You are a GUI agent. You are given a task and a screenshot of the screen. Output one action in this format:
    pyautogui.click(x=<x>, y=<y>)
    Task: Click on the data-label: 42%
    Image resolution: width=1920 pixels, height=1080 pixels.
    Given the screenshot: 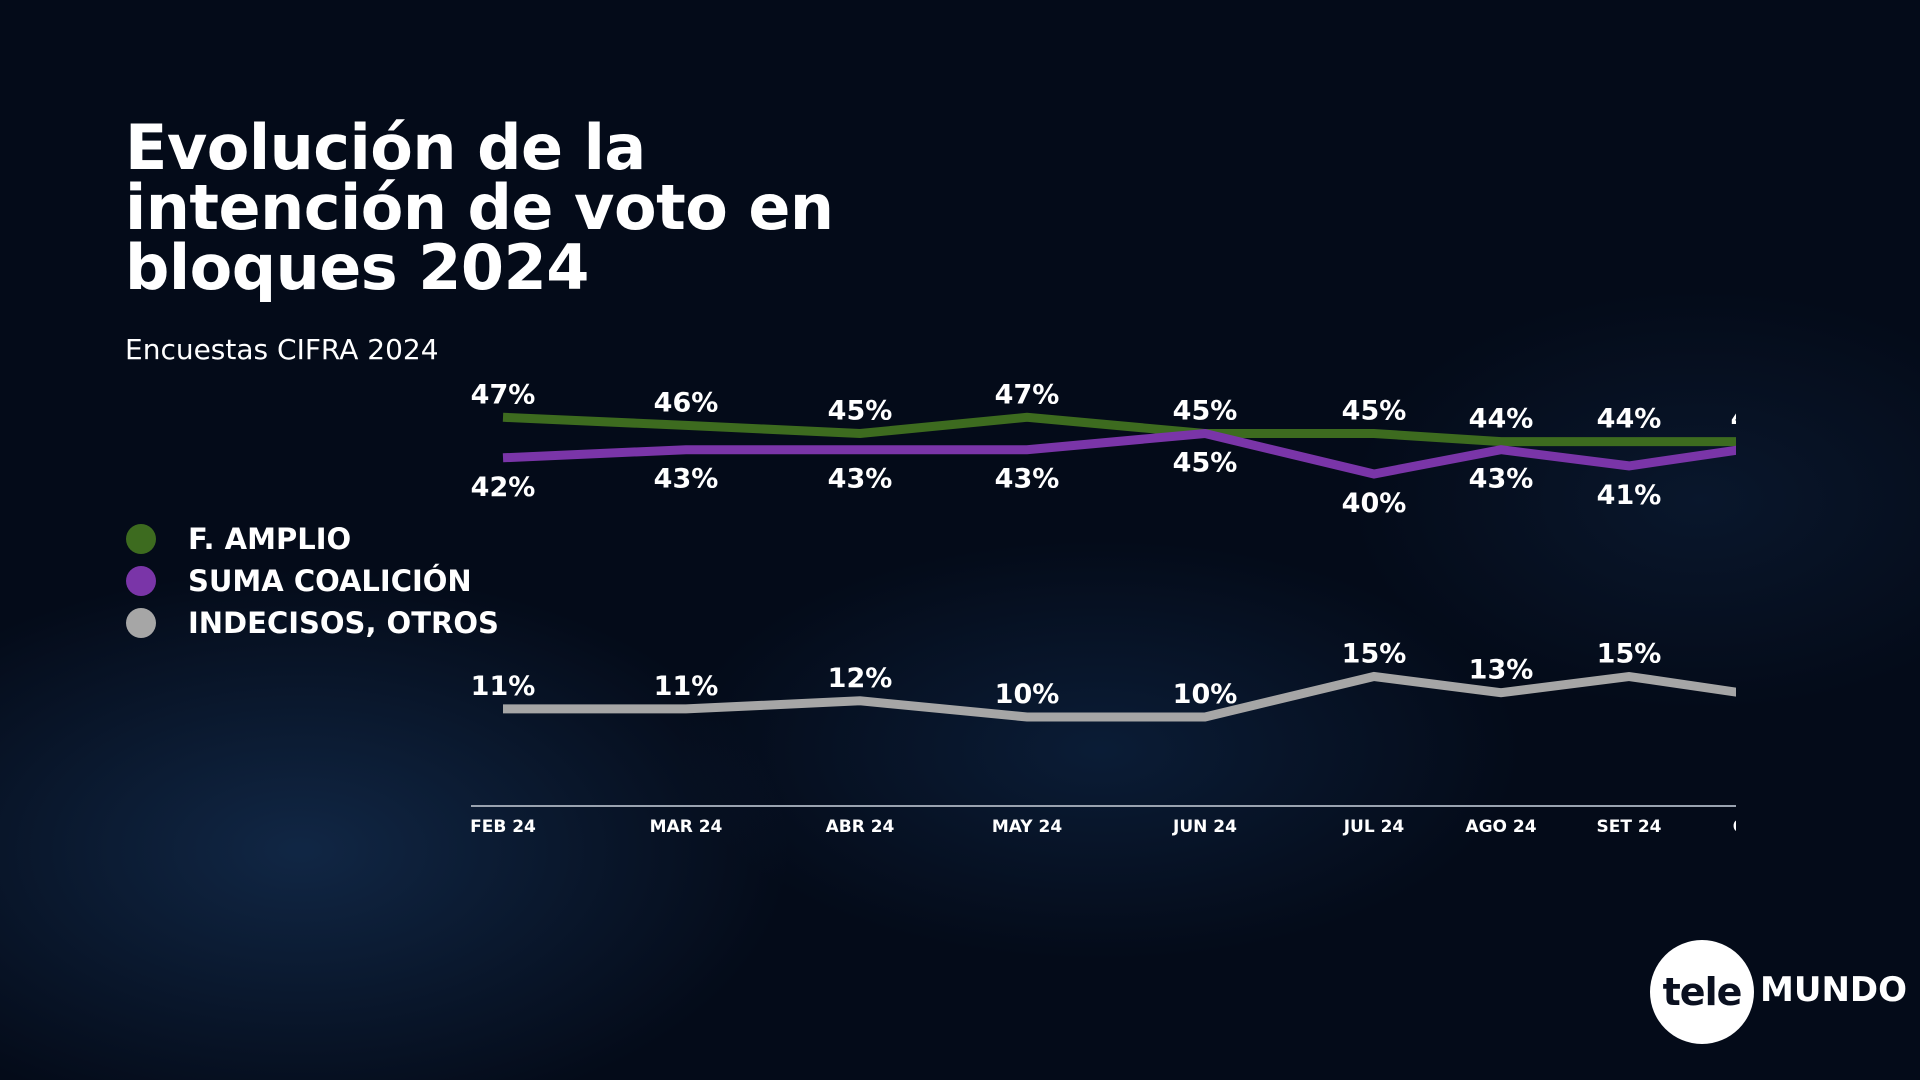 What is the action you would take?
    pyautogui.click(x=503, y=487)
    